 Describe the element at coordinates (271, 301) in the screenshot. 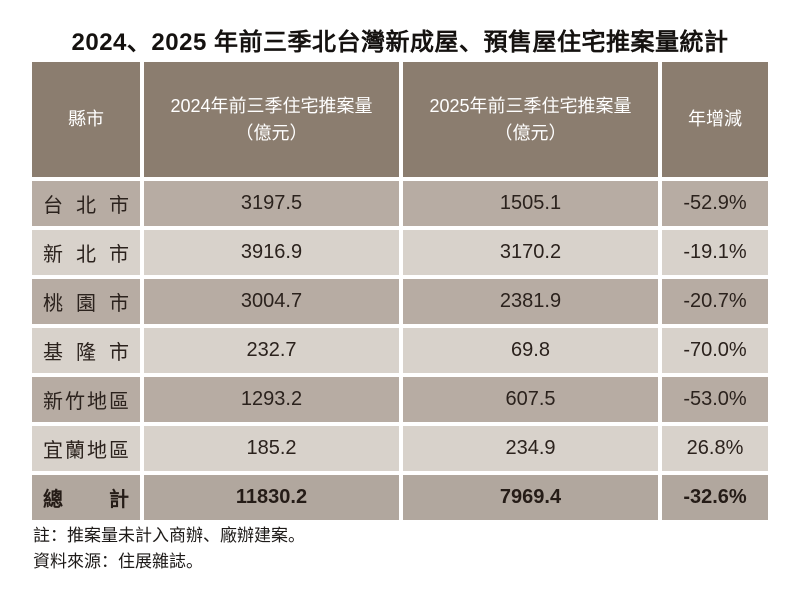

I see `y2024-cell: 3004.7` at that location.